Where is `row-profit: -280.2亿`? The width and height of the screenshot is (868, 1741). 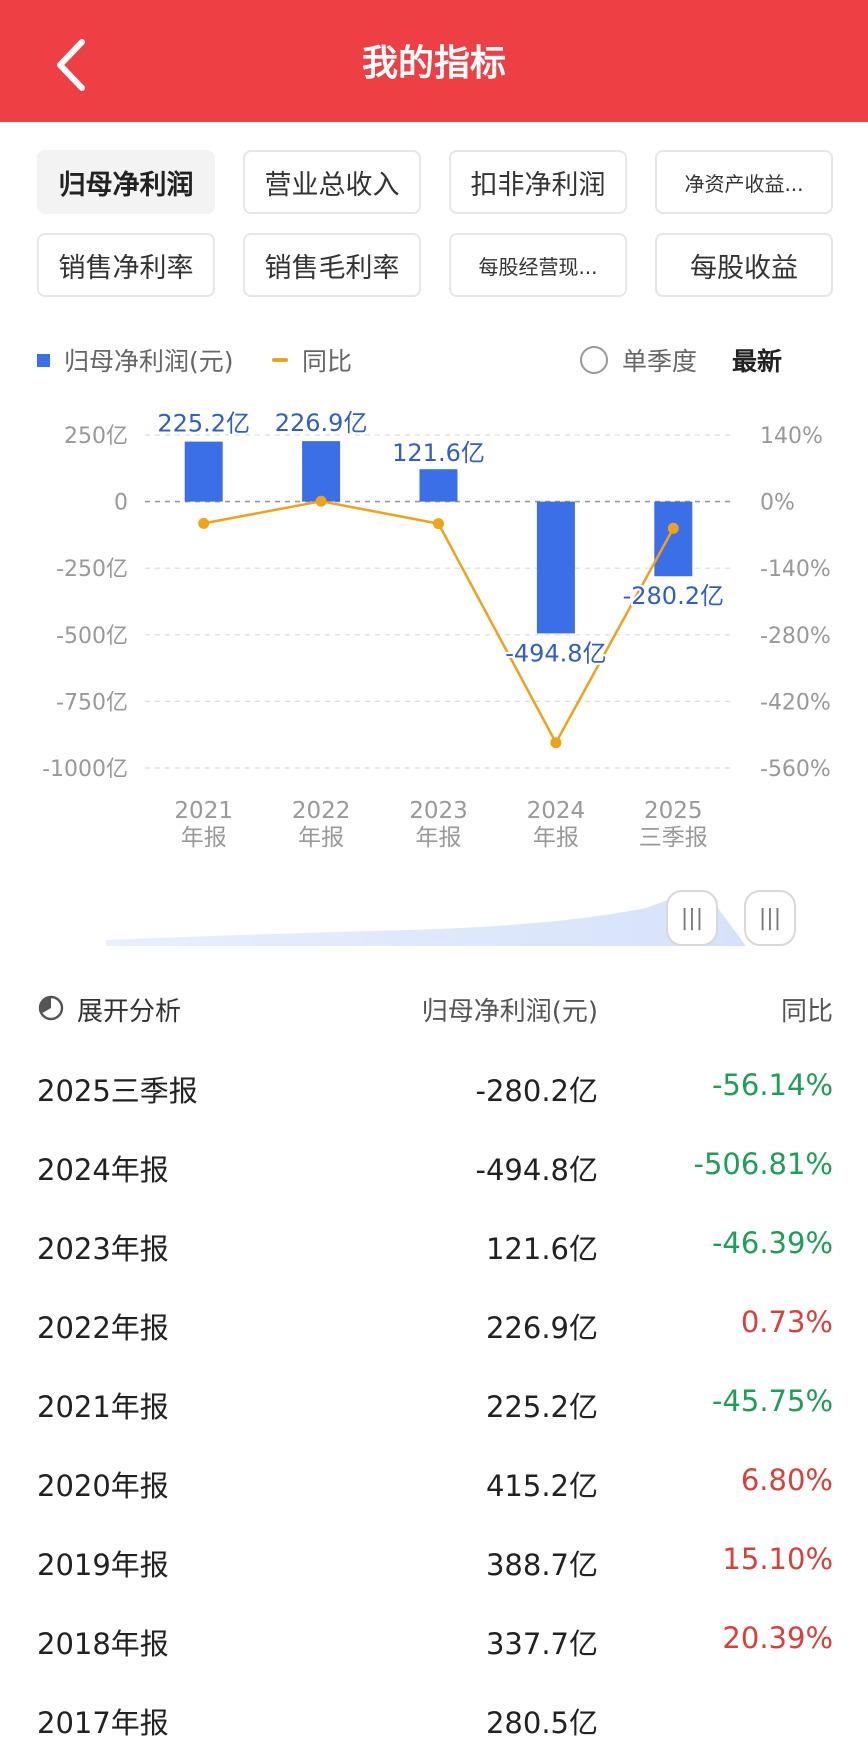 row-profit: -280.2亿 is located at coordinates (537, 1091).